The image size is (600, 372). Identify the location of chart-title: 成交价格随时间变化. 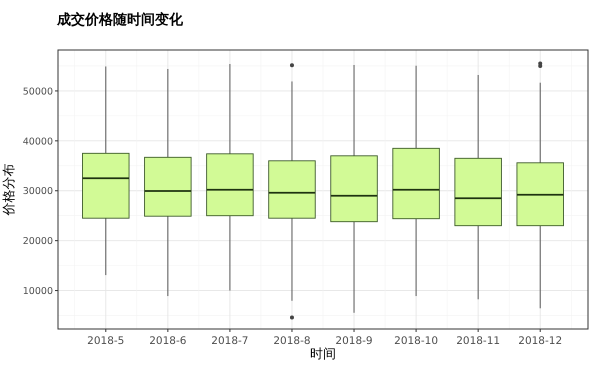
(120, 19).